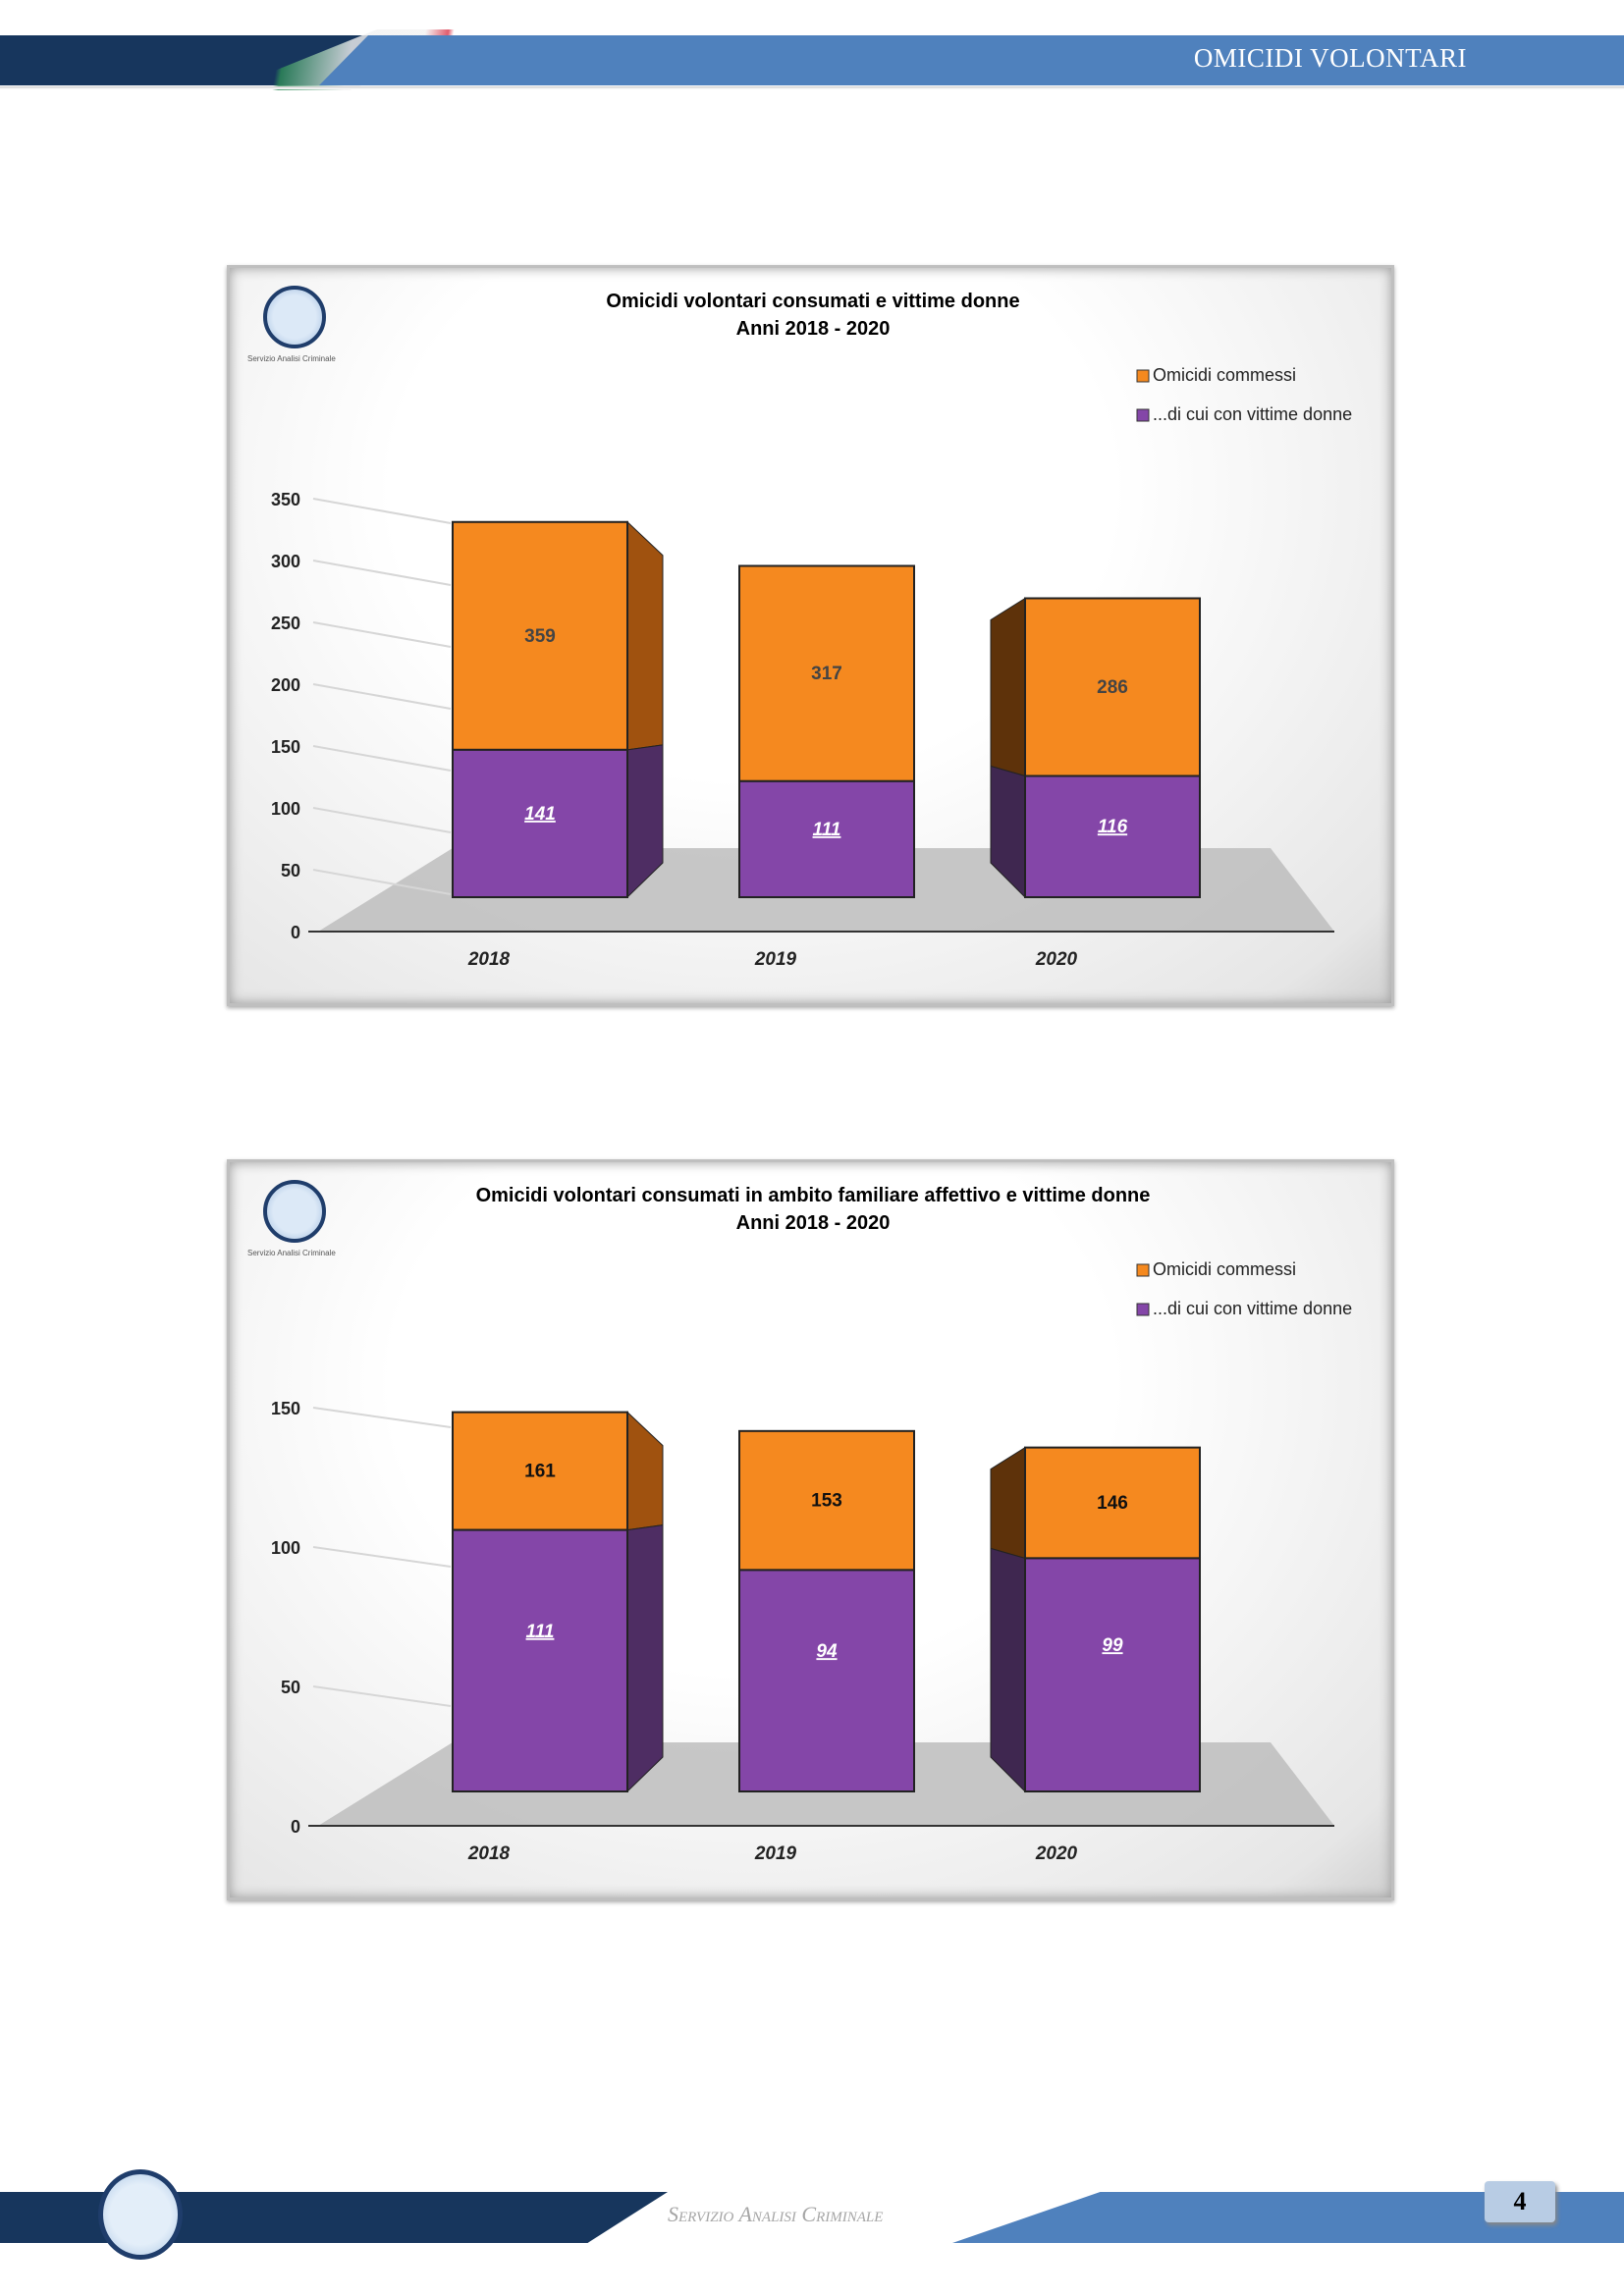  What do you see at coordinates (812, 87) in the screenshot?
I see `header-divider` at bounding box center [812, 87].